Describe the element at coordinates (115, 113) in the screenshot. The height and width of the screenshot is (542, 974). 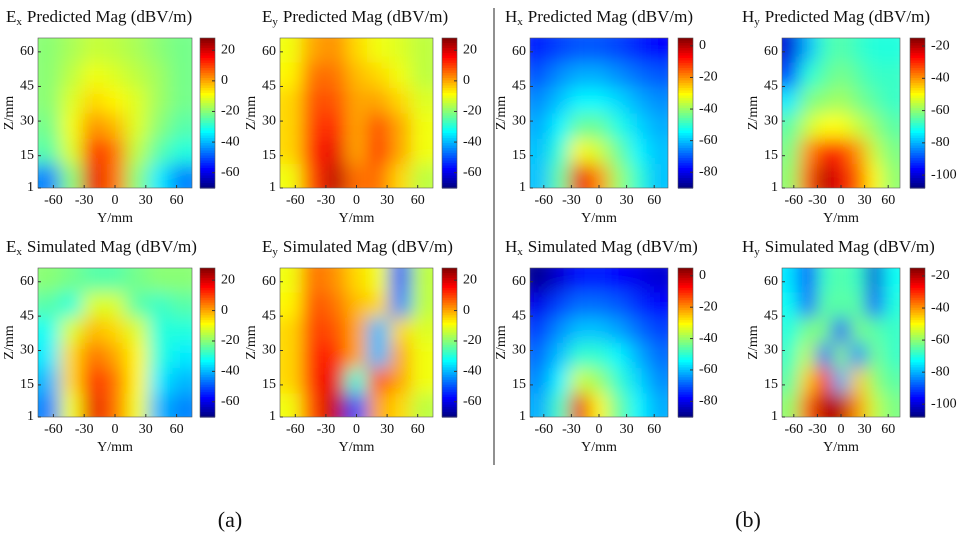
I see `heatmap-area` at that location.